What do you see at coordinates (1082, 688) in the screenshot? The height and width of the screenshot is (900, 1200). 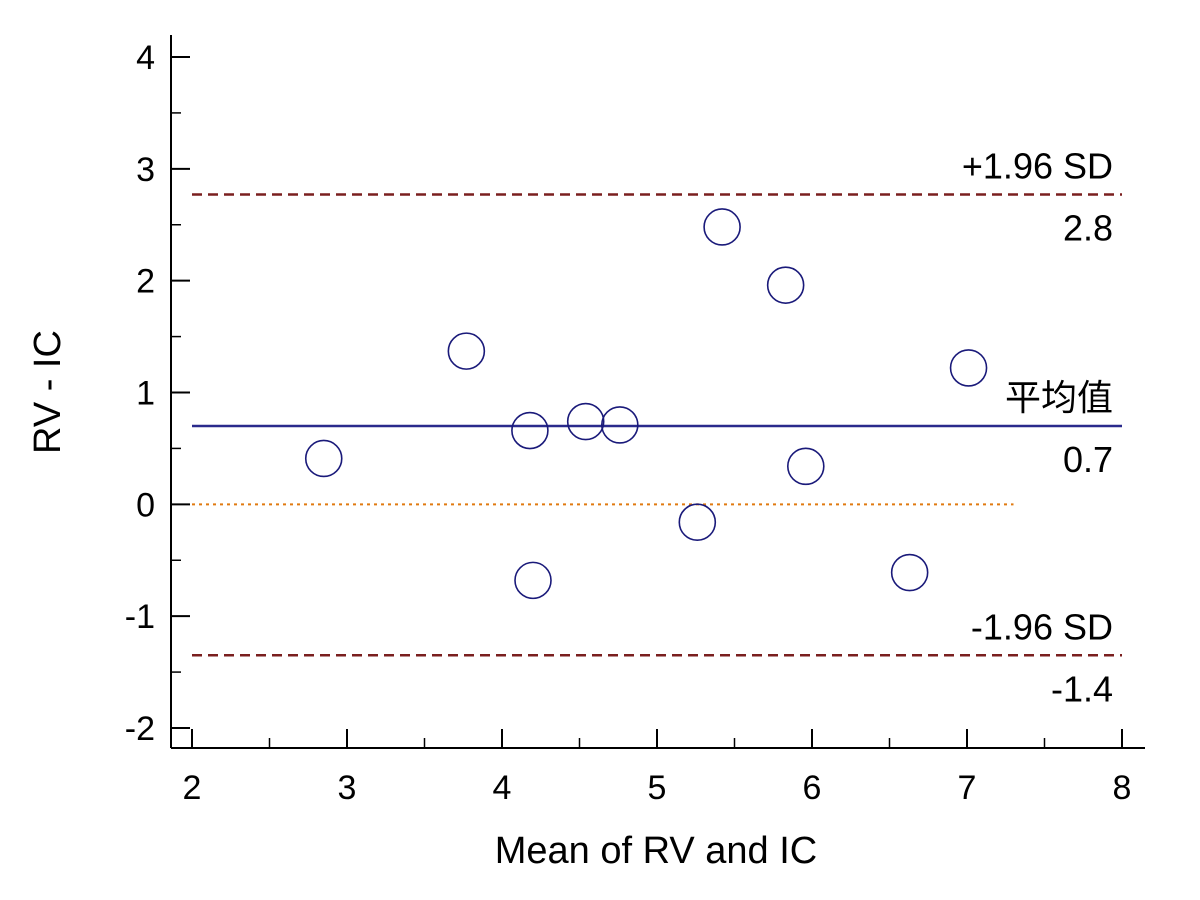 I see `lower-loa-value-label: -1.4` at bounding box center [1082, 688].